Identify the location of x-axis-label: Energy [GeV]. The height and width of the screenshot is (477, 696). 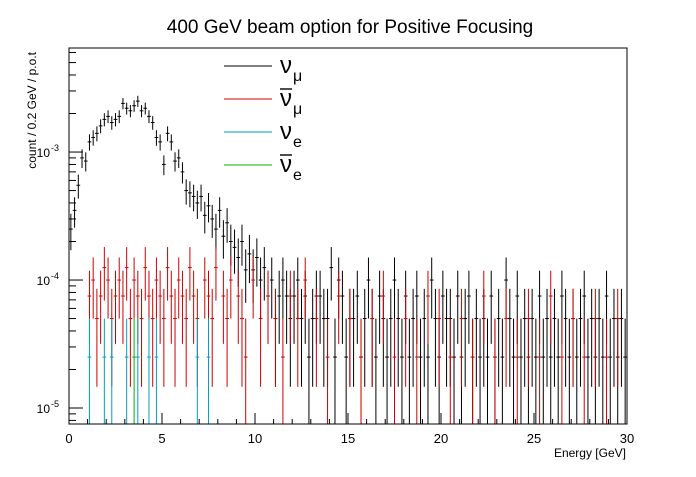
(590, 453).